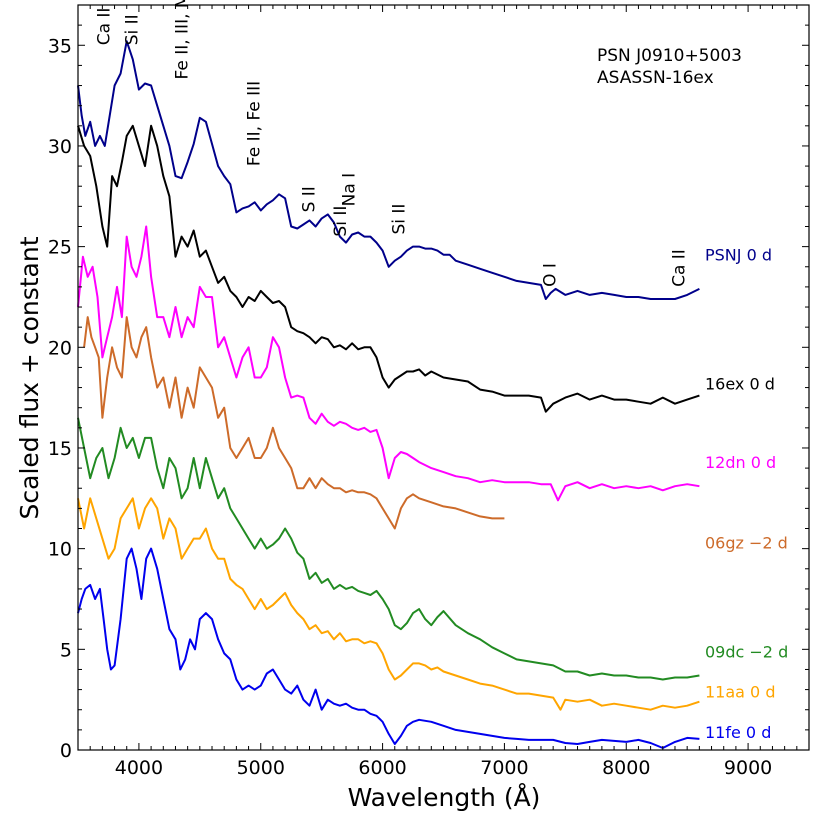  Describe the element at coordinates (746, 543) in the screenshot. I see `series-label: 06gz −2 d` at that location.